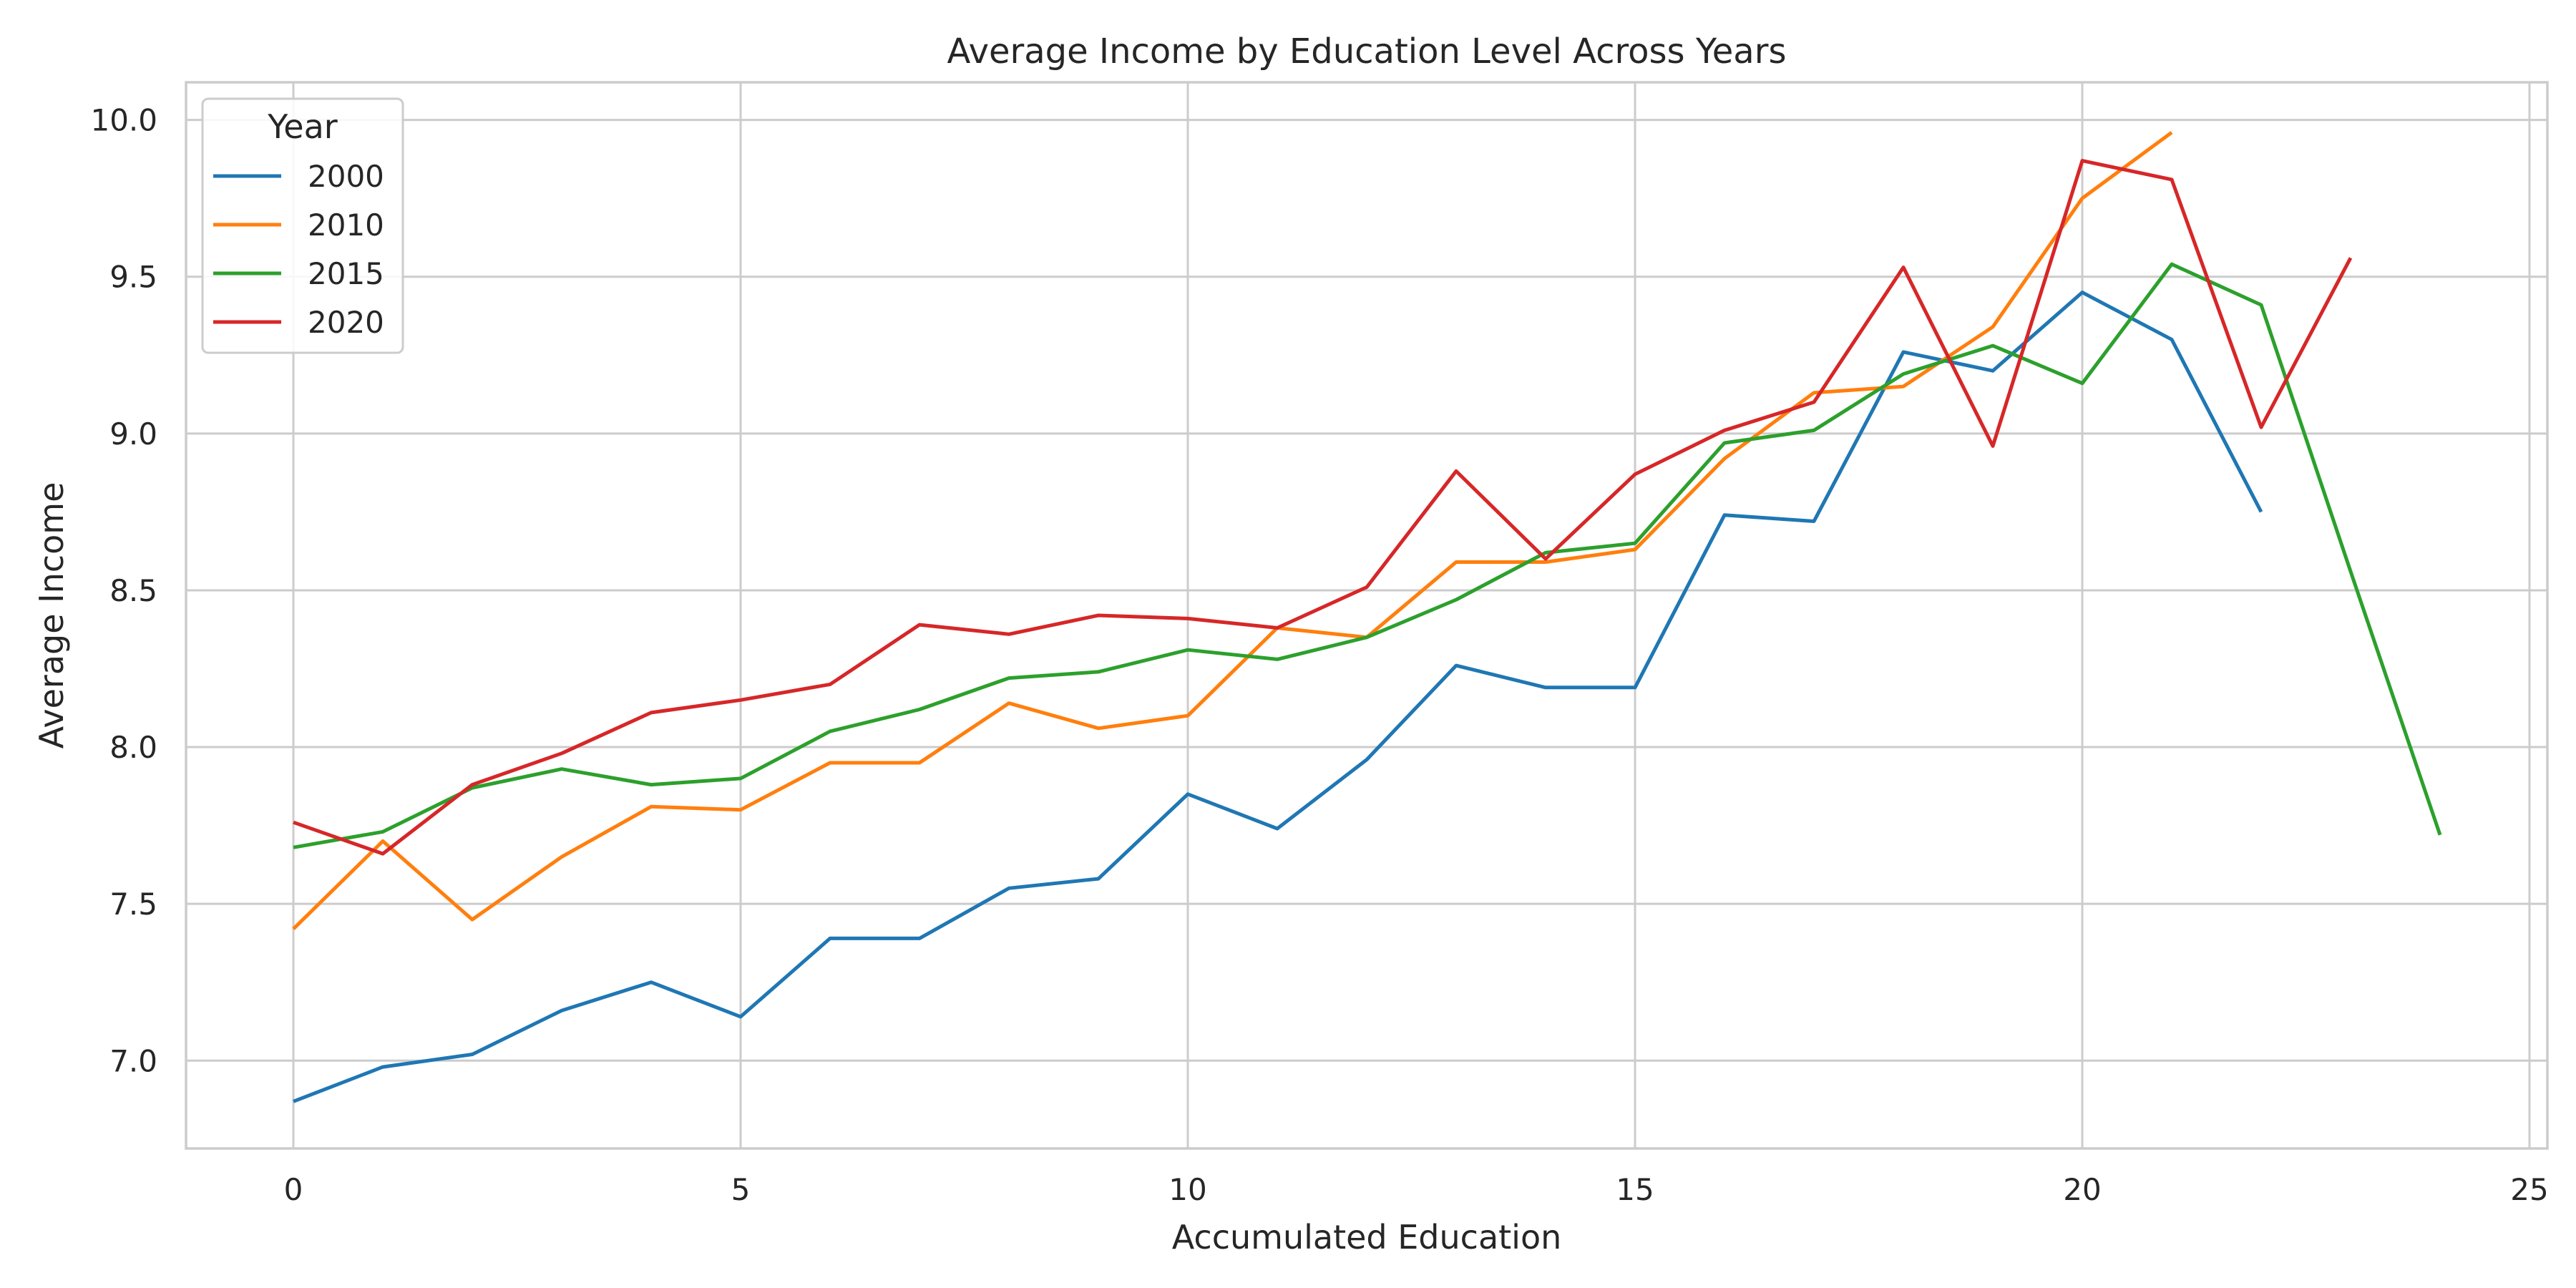  What do you see at coordinates (741, 1189) in the screenshot?
I see `x-tick-label: 5` at bounding box center [741, 1189].